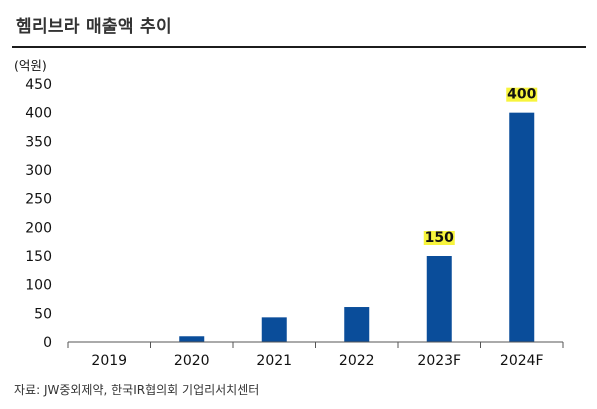 Image resolution: width=597 pixels, height=409 pixels. What do you see at coordinates (192, 361) in the screenshot?
I see `x-tick-label: 2020` at bounding box center [192, 361].